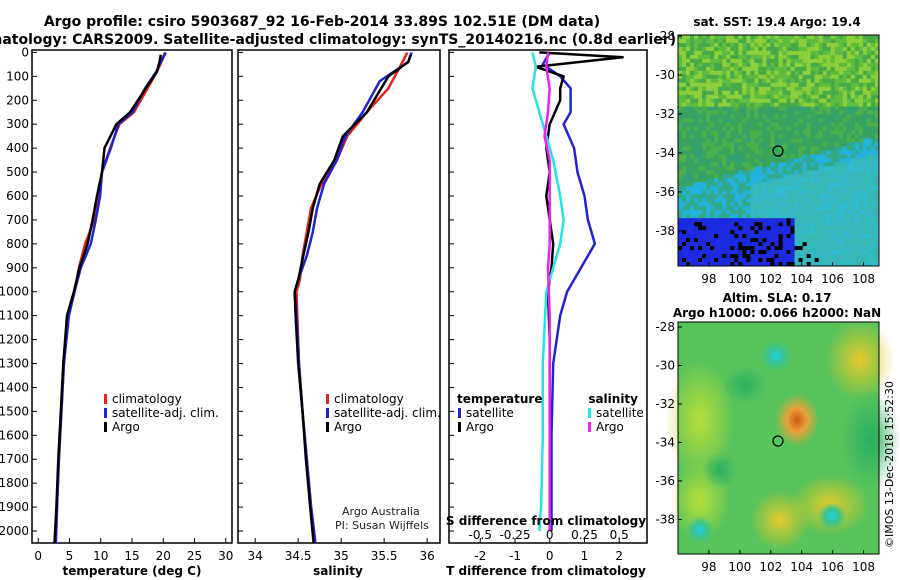 The width and height of the screenshot is (900, 580). I want to click on argo-credit-line2: PI: Susan Wijffels, so click(382, 525).